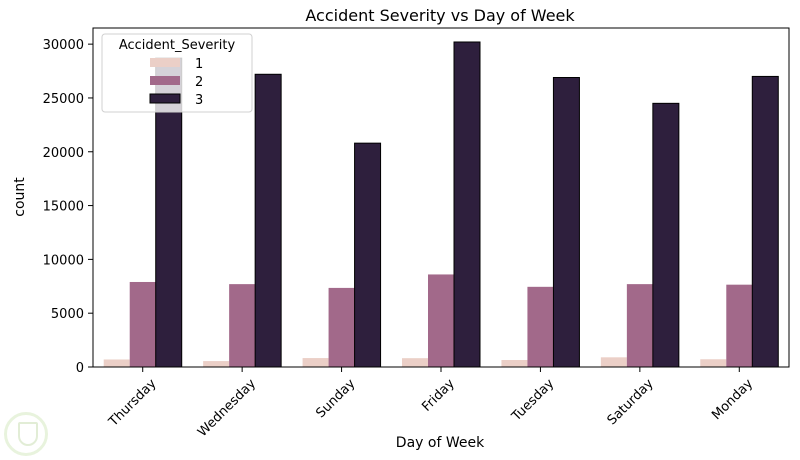  I want to click on shield-logo-icon, so click(26, 434).